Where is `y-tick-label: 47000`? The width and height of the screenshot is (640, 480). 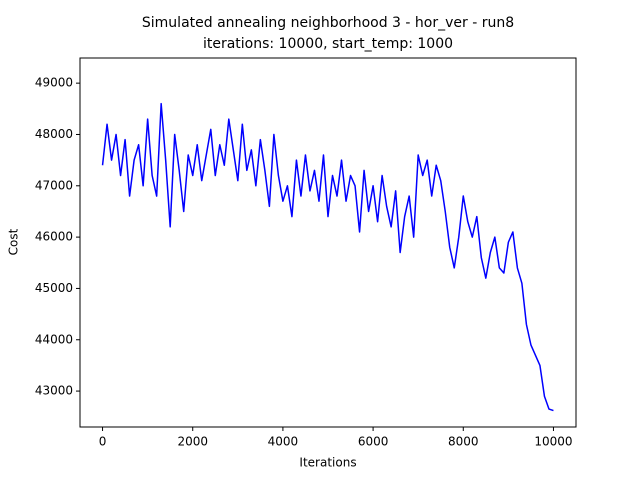
y-tick-label: 47000 is located at coordinates (54, 185).